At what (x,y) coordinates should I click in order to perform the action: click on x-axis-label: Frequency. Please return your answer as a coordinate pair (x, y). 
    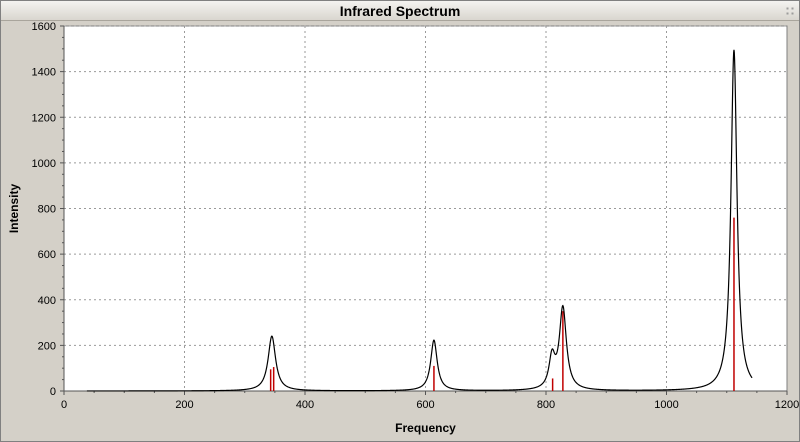
    Looking at the image, I should click on (425, 428).